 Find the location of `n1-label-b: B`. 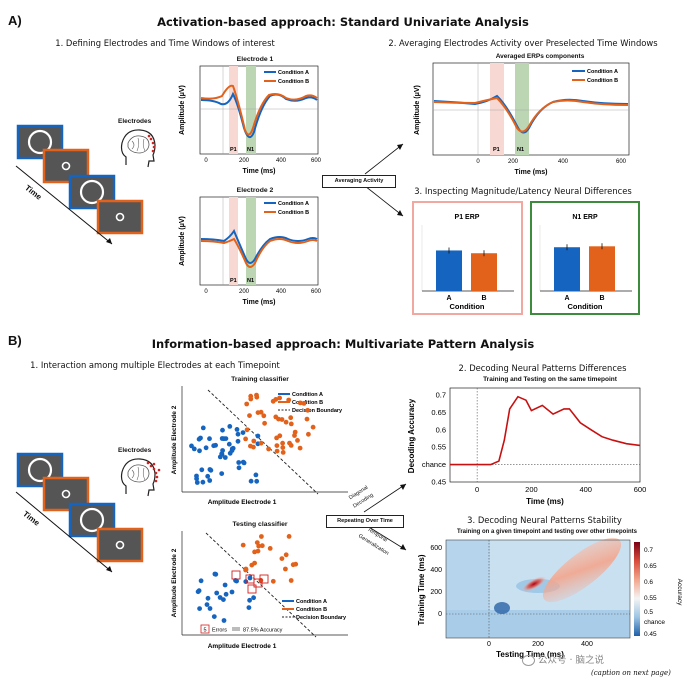

n1-label-b: B is located at coordinates (601, 298).